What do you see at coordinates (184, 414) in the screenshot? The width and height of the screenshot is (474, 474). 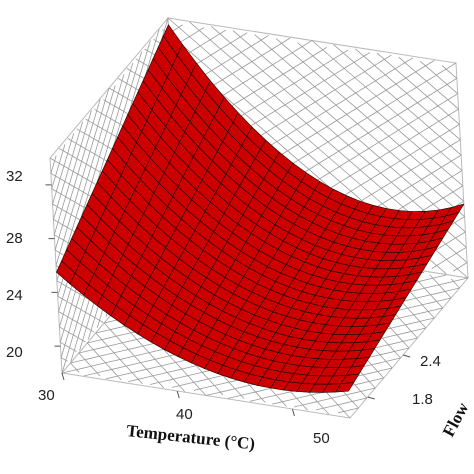 I see `x-tick-label: 40` at bounding box center [184, 414].